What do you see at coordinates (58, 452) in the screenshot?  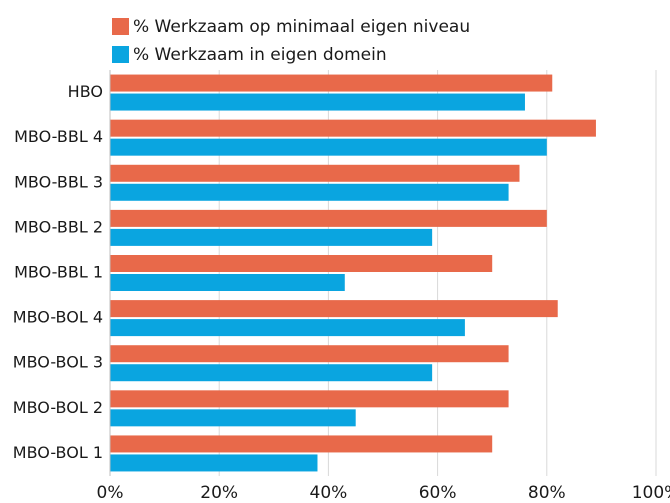 I see `y-tick-label: MBO-BOL 1` at bounding box center [58, 452].